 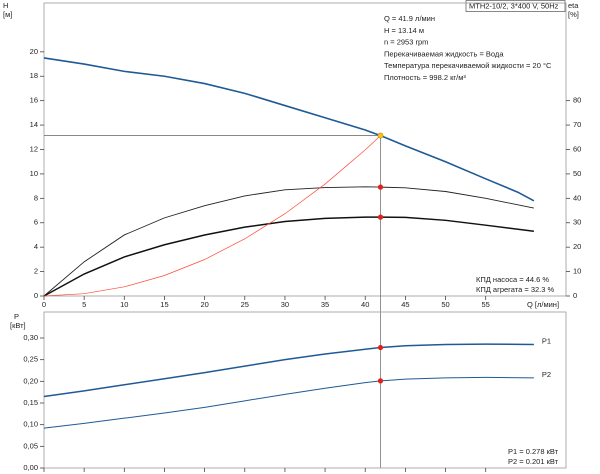 What do you see at coordinates (285, 304) in the screenshot?
I see `x-tick-label: 30` at bounding box center [285, 304].